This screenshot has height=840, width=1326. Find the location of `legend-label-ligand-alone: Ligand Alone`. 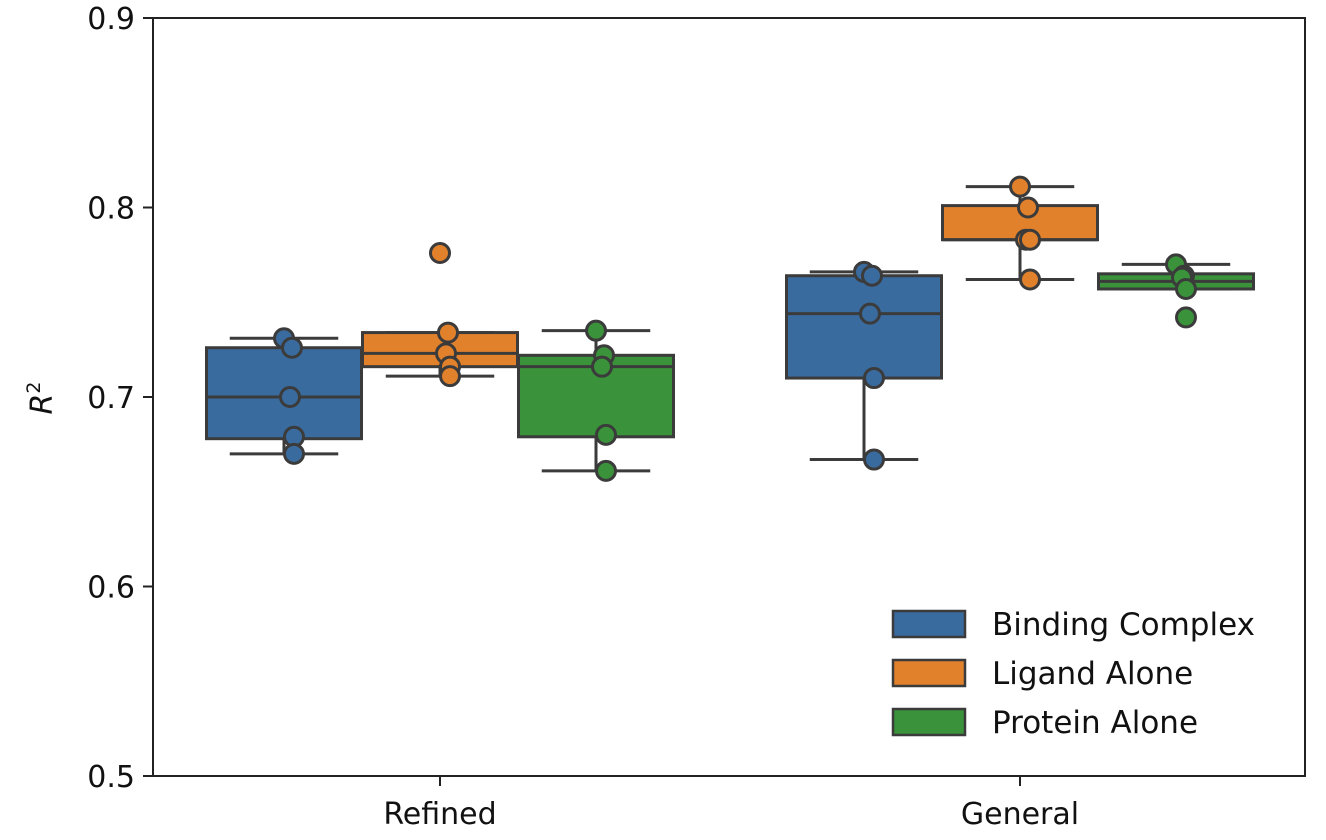

legend-label-ligand-alone: Ligand Alone is located at coordinates (1092, 674).